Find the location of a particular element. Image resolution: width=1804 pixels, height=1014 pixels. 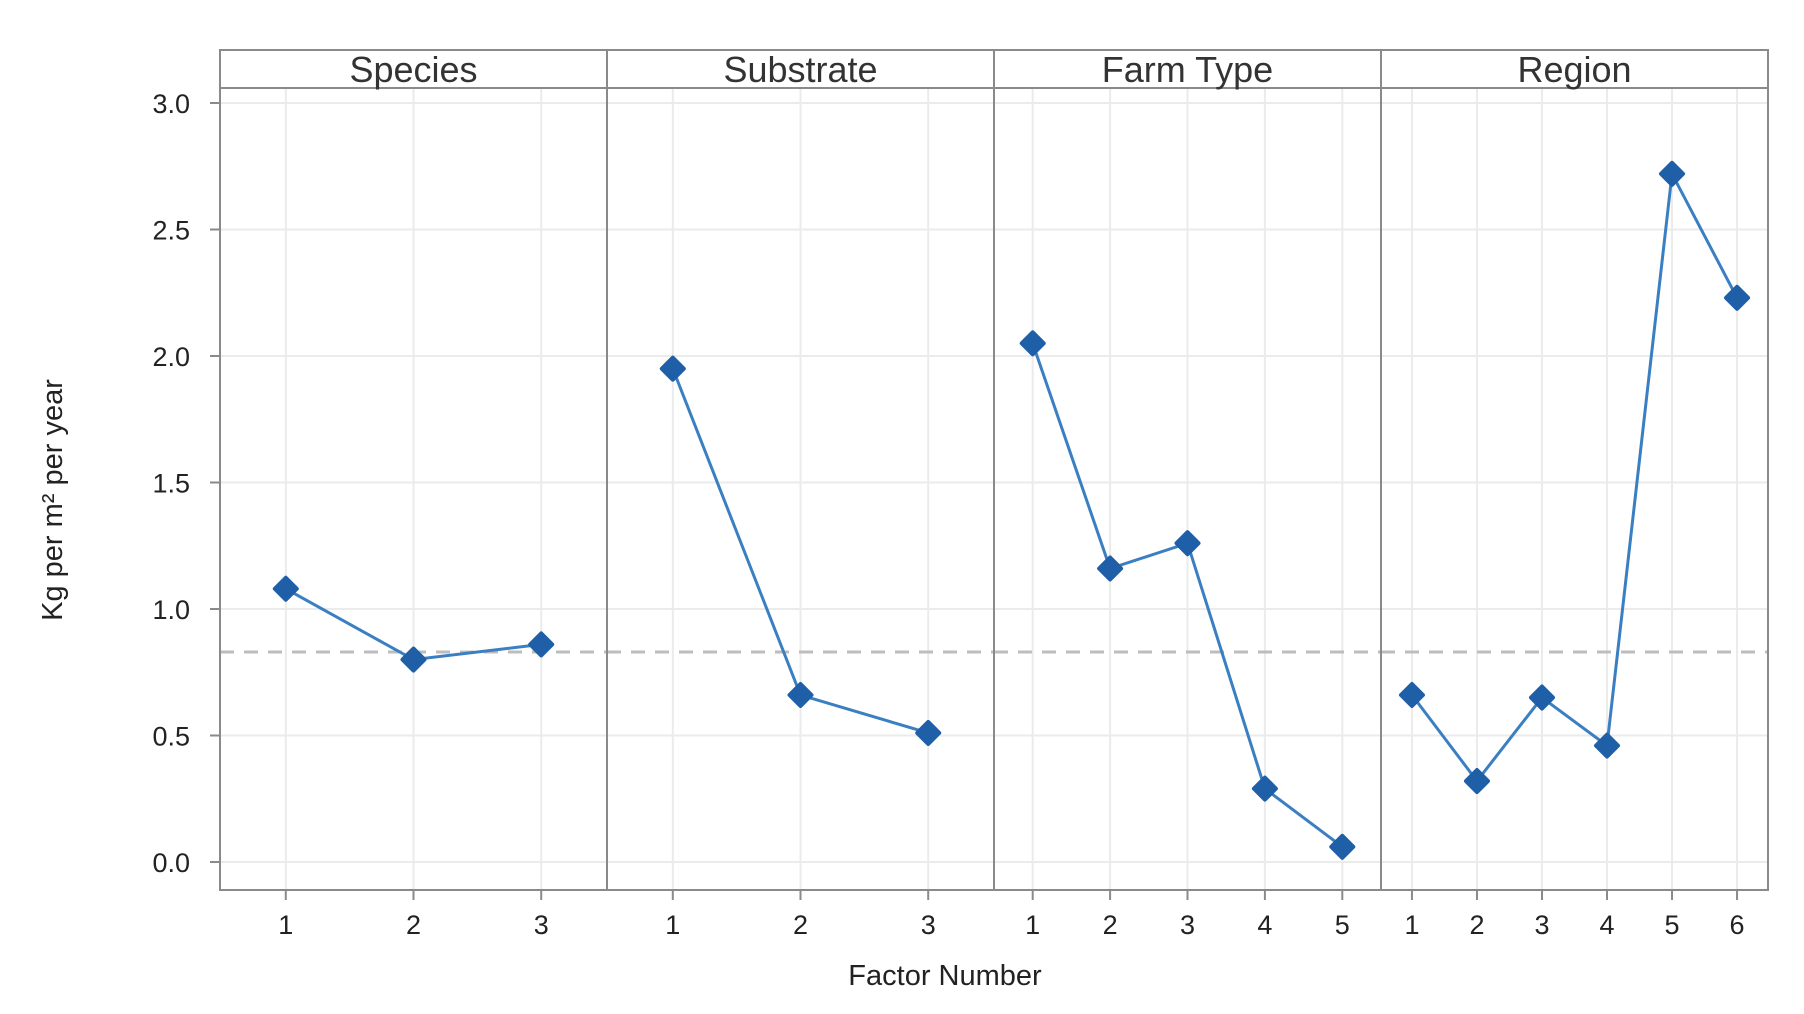

y-tick-label: 2.0 is located at coordinates (171, 357).